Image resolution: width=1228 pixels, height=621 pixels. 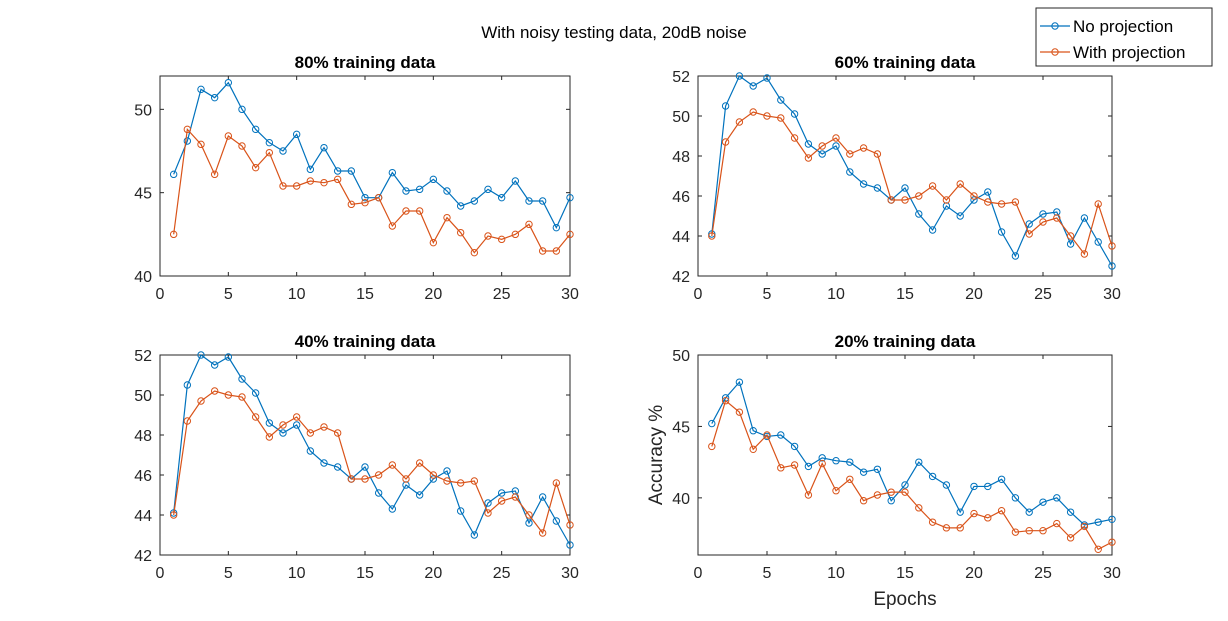 I want to click on x-axis-label: Epochs, so click(x=904, y=599).